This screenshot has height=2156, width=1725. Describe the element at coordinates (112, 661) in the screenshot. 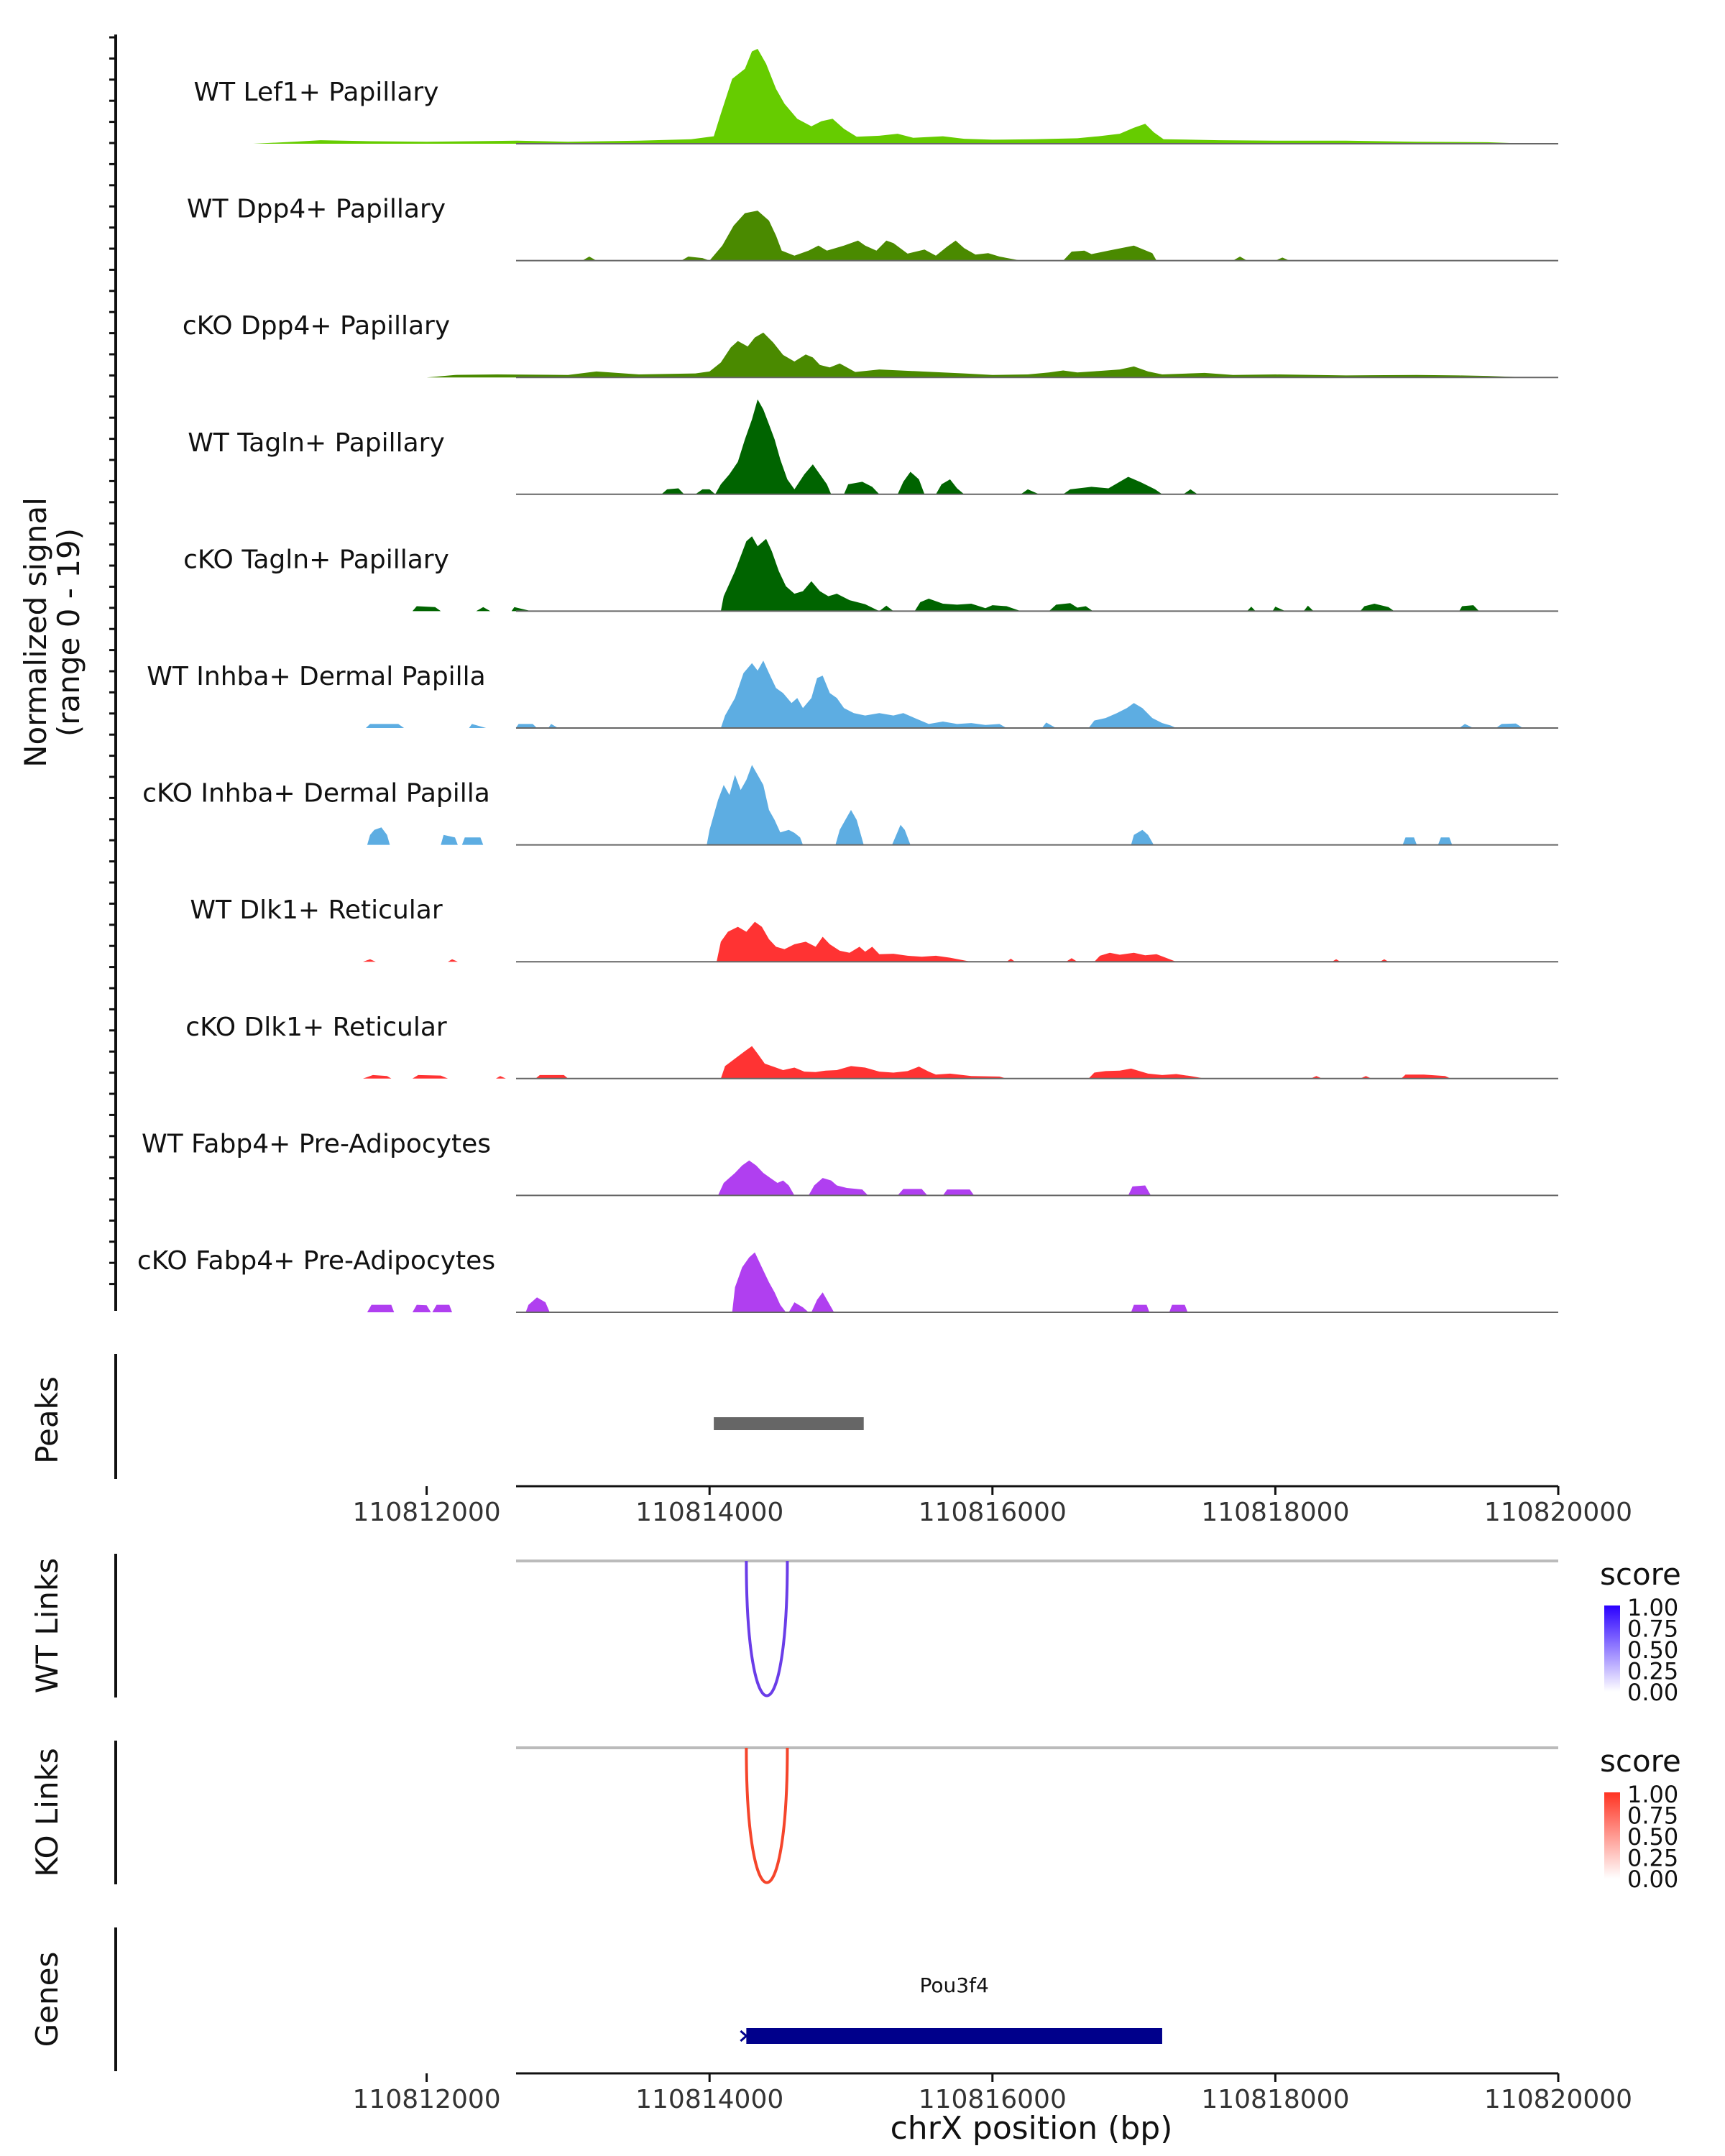

I see `coverage-axis-ticks` at that location.